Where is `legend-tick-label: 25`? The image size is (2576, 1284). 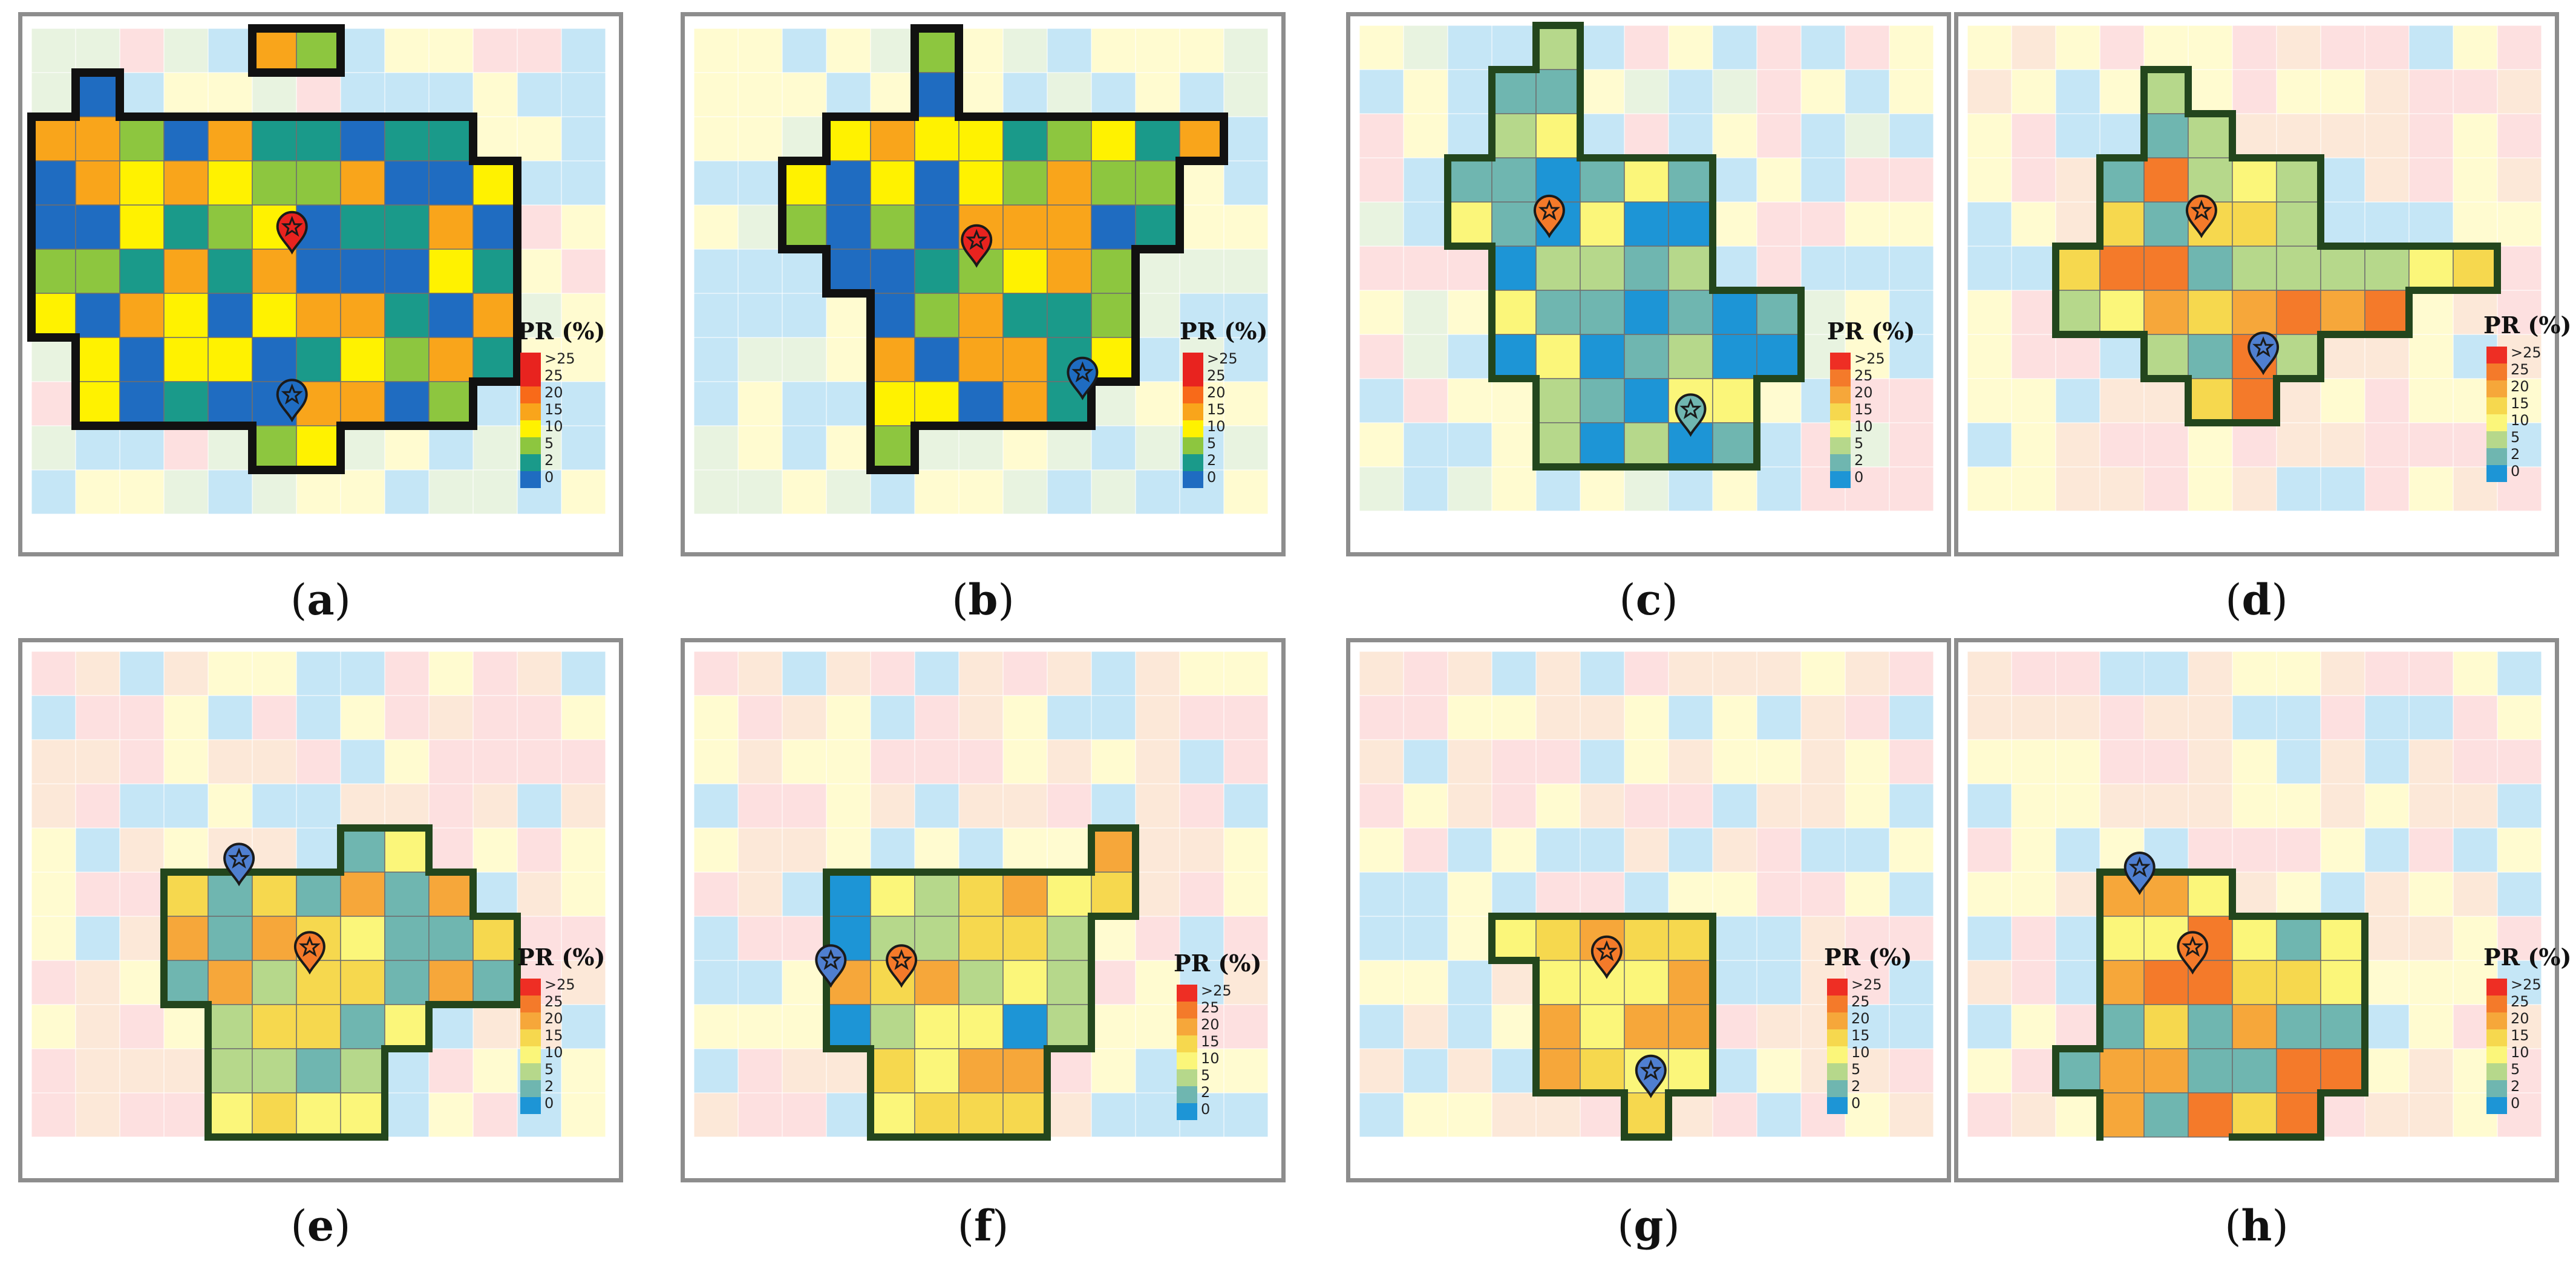 legend-tick-label: 25 is located at coordinates (2520, 370).